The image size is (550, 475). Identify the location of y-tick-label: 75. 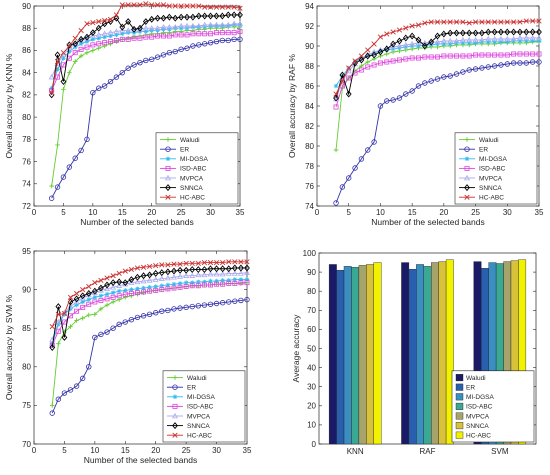
(26, 405).